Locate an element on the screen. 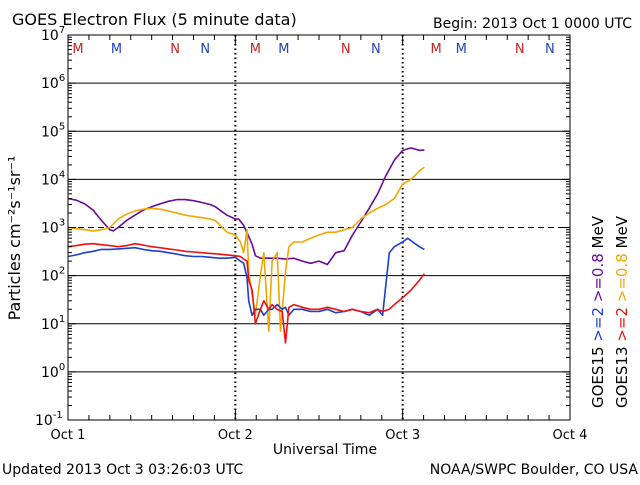  x-tick-label: Oct 3 is located at coordinates (402, 435).